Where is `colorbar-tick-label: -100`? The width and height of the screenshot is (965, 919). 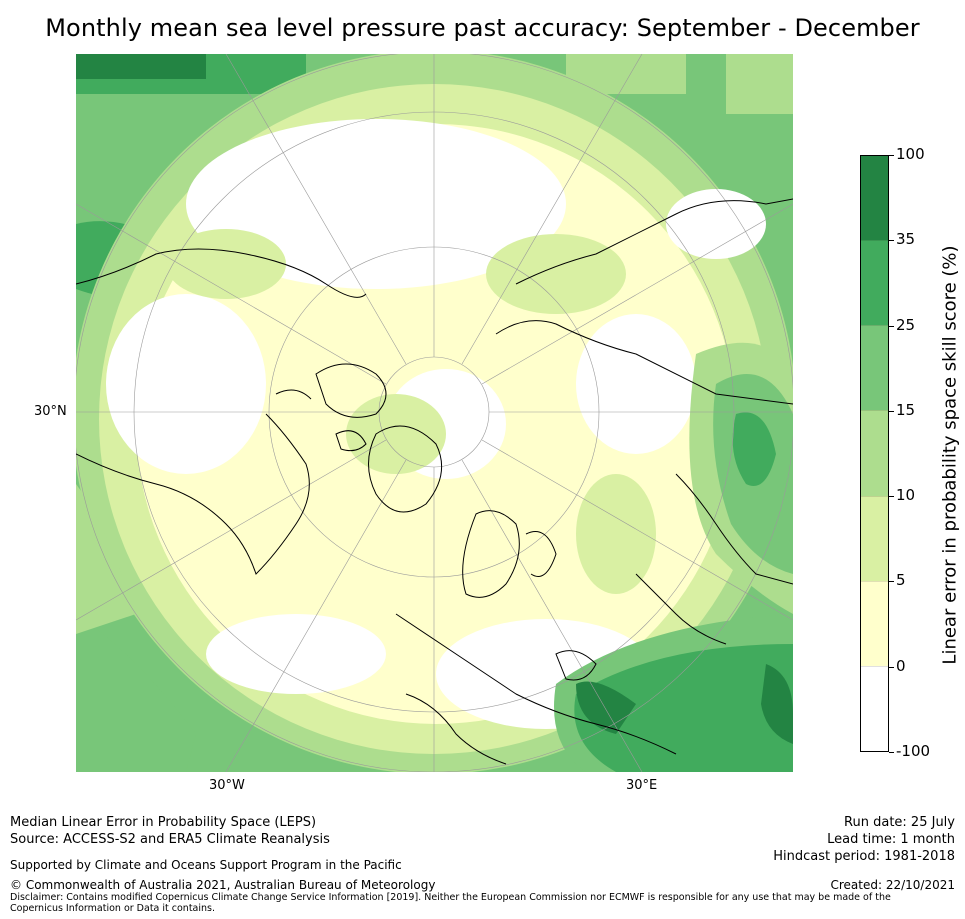 colorbar-tick-label: -100 is located at coordinates (913, 751).